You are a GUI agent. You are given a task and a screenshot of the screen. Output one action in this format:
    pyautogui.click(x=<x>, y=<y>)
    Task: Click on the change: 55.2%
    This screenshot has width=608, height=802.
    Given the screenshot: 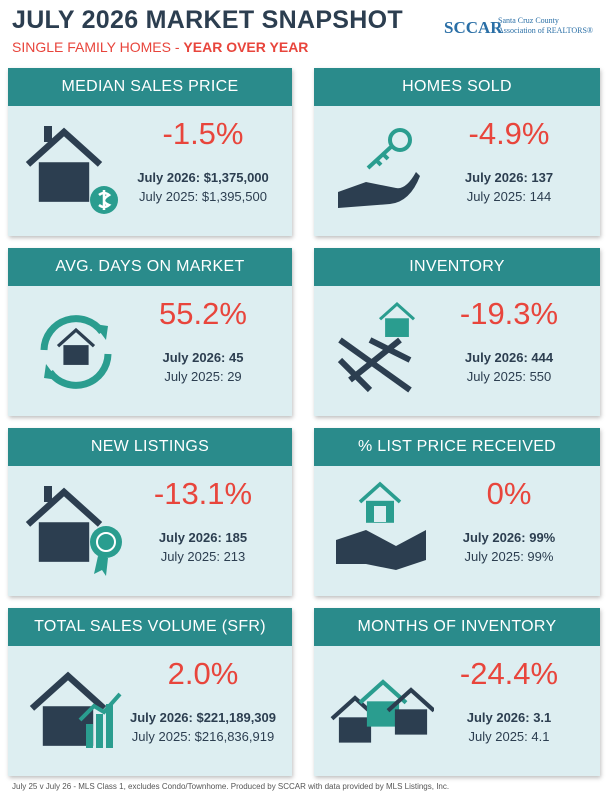 What is the action you would take?
    pyautogui.click(x=203, y=313)
    